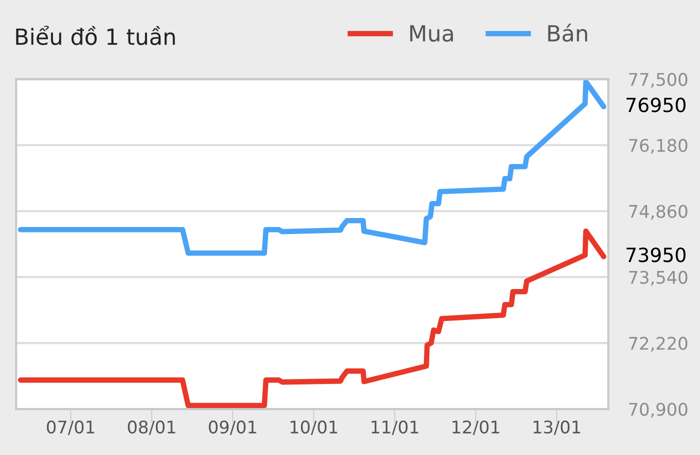  I want to click on data-label: 76950, so click(656, 105).